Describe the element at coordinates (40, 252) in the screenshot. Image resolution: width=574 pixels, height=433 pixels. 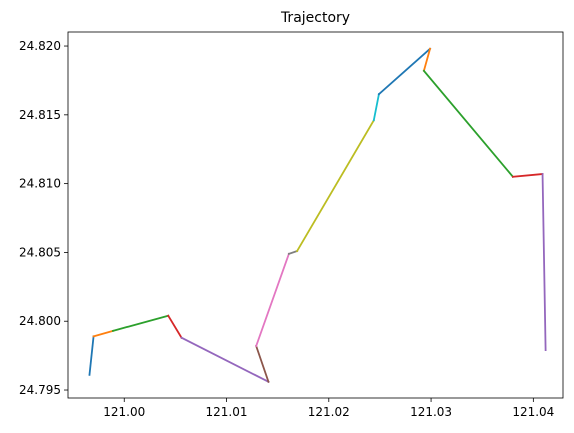
I see `y-tick-label: 24.805` at that location.